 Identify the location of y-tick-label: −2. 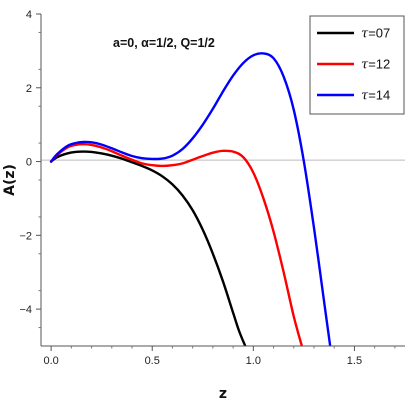
(25, 236).